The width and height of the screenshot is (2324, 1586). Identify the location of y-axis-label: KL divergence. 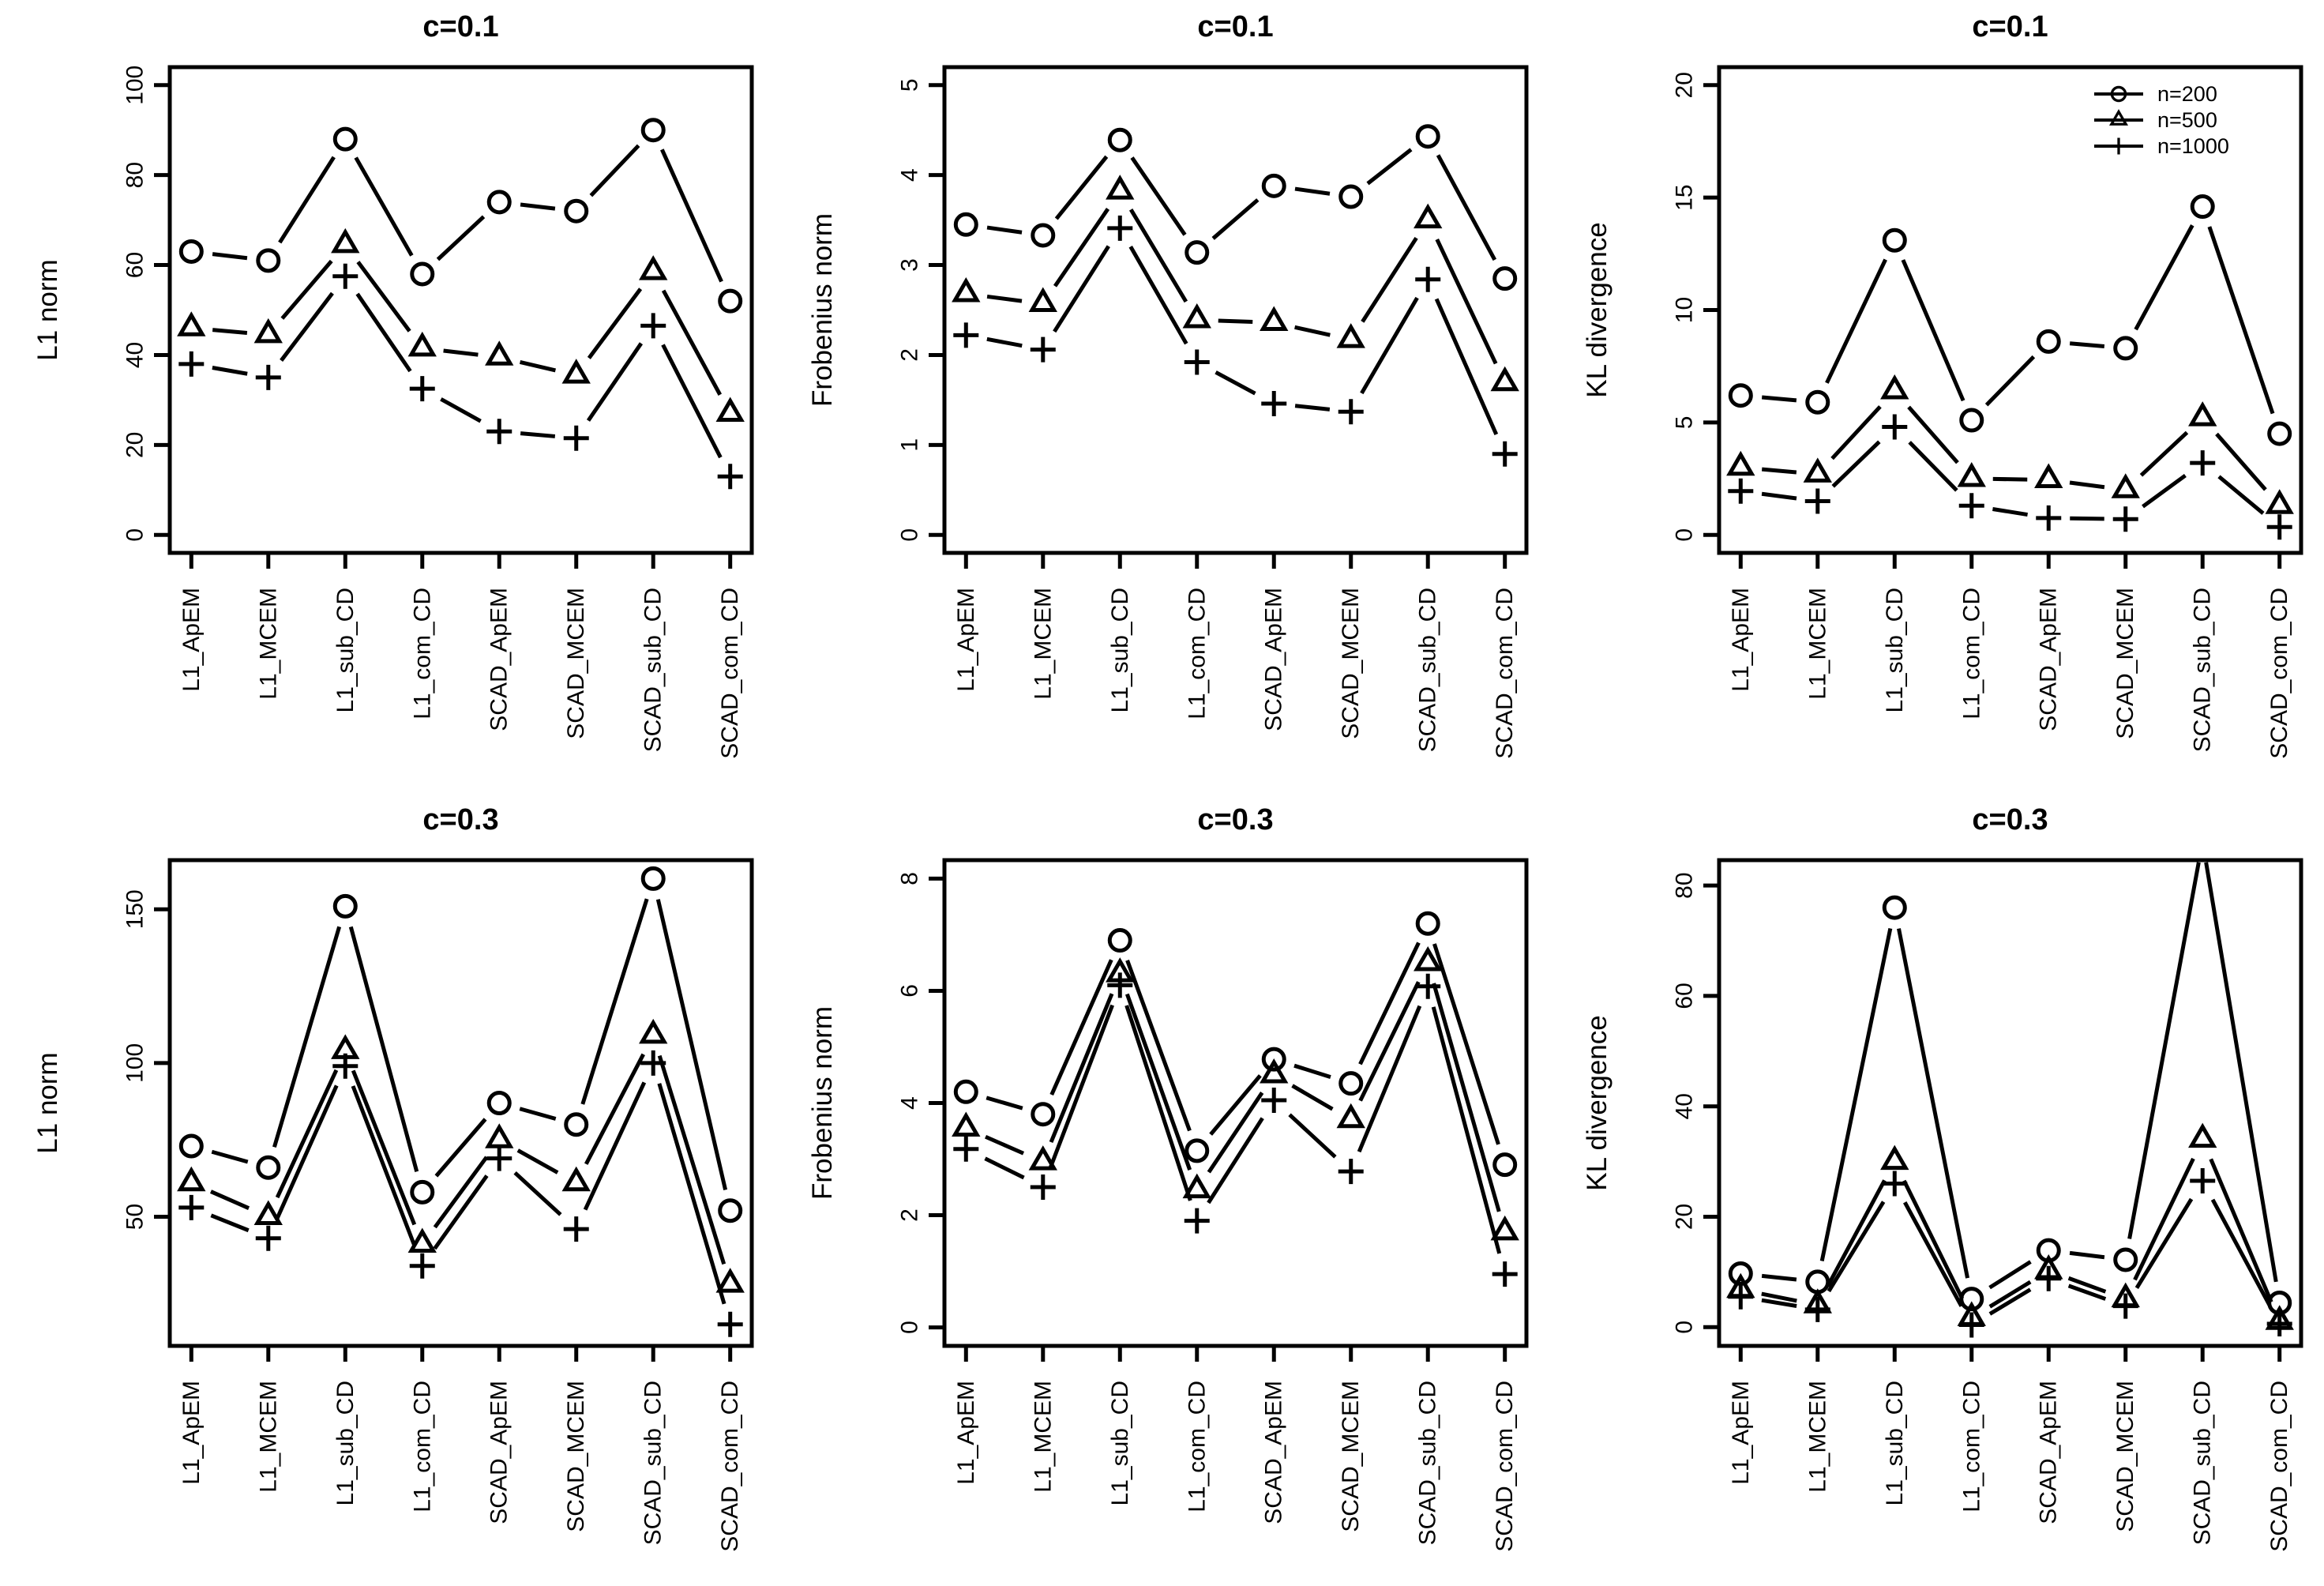
(1597, 309).